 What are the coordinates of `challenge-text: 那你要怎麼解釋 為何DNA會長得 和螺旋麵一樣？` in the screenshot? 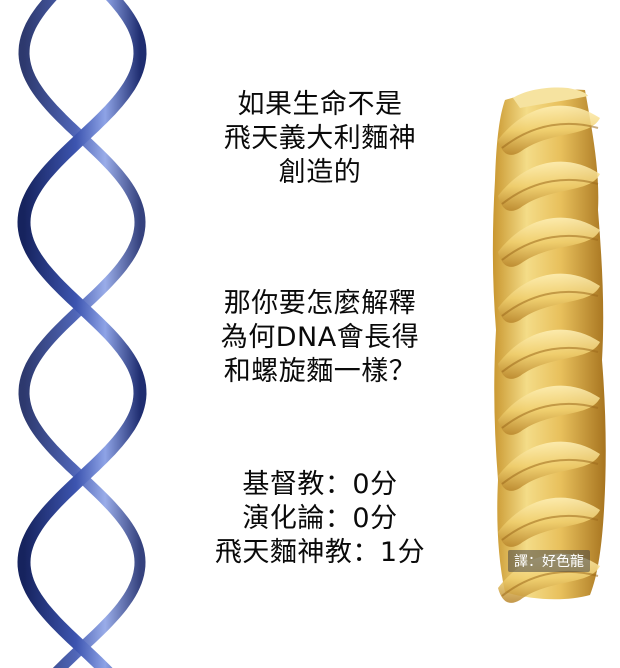 It's located at (320, 338).